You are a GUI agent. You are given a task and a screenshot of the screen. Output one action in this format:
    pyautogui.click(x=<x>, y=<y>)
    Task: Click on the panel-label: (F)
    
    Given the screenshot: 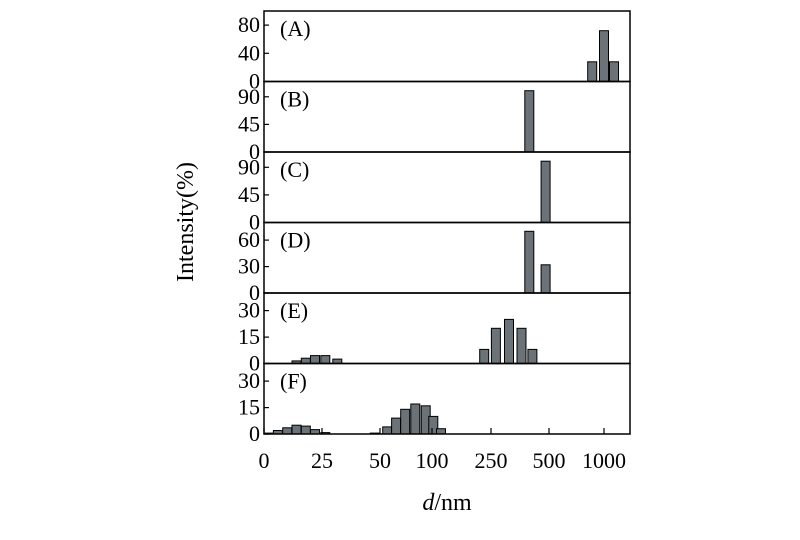 What is the action you would take?
    pyautogui.click(x=293, y=381)
    